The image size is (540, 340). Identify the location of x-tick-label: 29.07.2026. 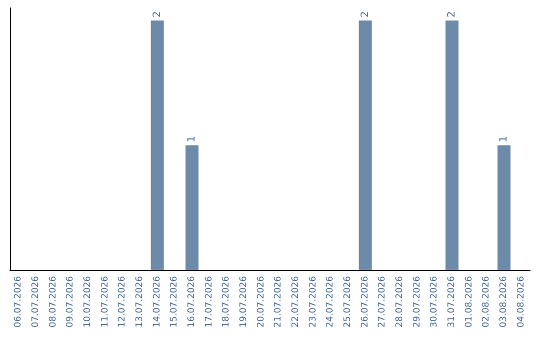
(417, 302).